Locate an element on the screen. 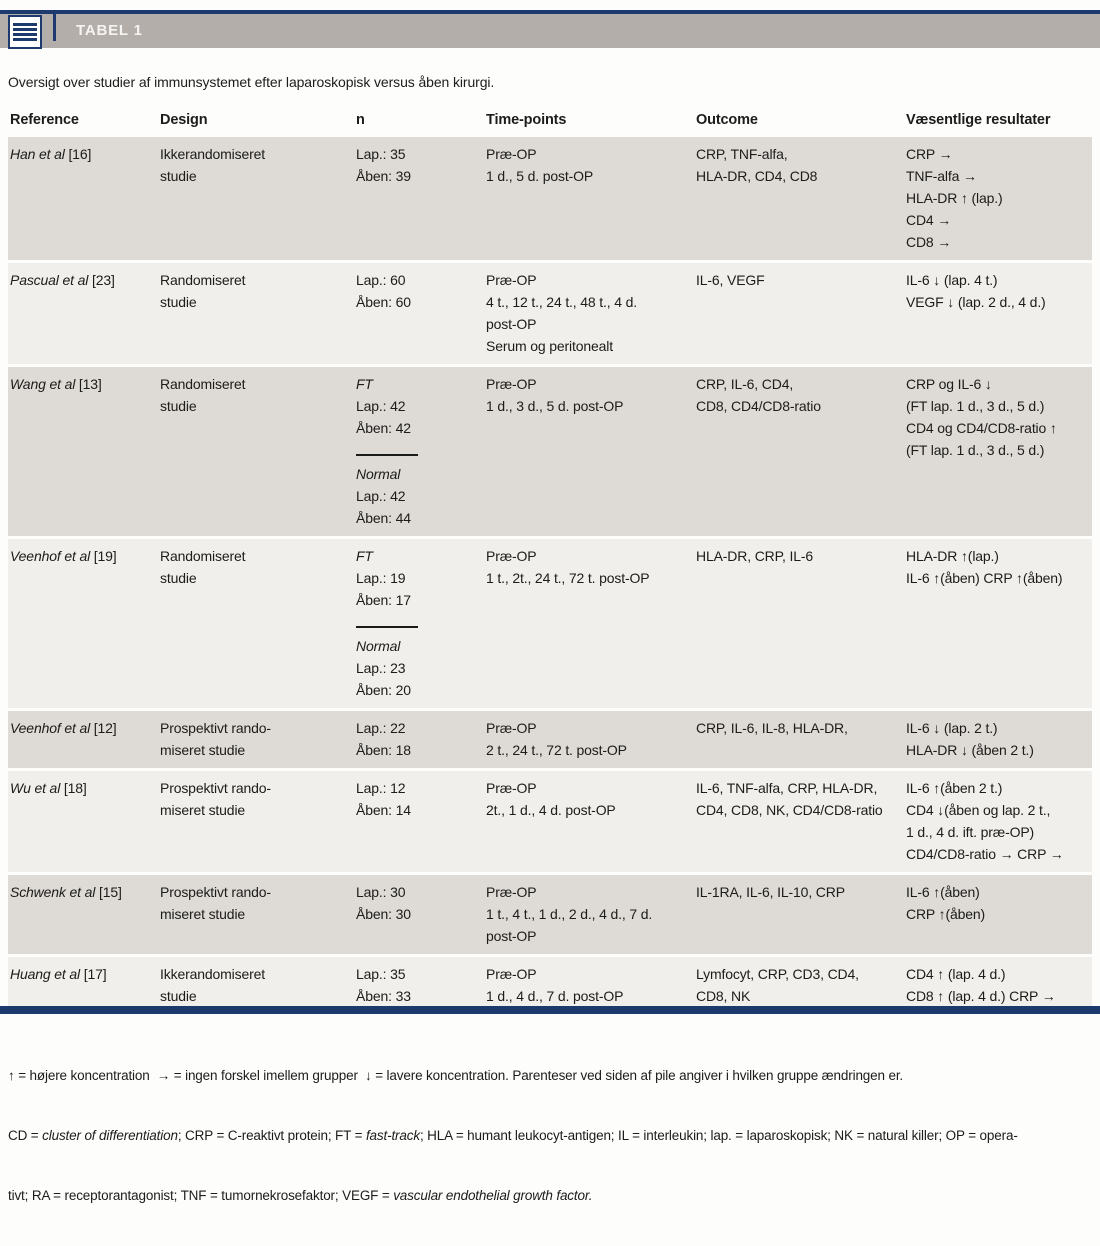  timepoints-cell: Præ-OP 1 d., 5 d. post-OP is located at coordinates (589, 198).